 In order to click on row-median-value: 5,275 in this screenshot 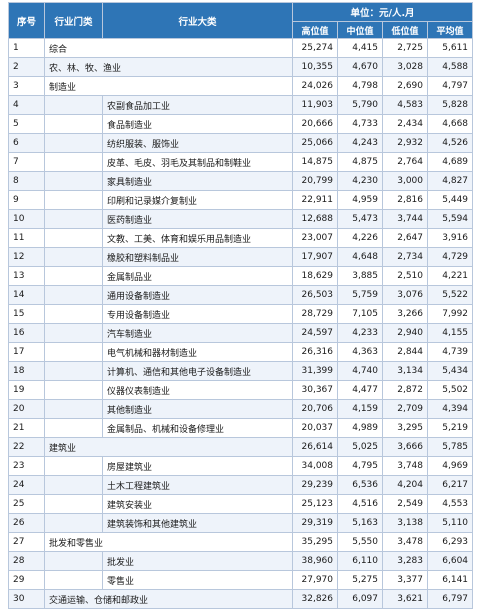, I will do `click(360, 580)`.